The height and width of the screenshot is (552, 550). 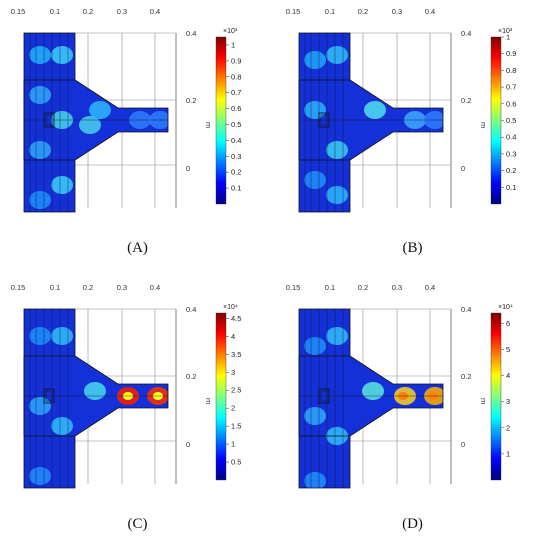 What do you see at coordinates (137, 524) in the screenshot?
I see `panel-caption: (C)` at bounding box center [137, 524].